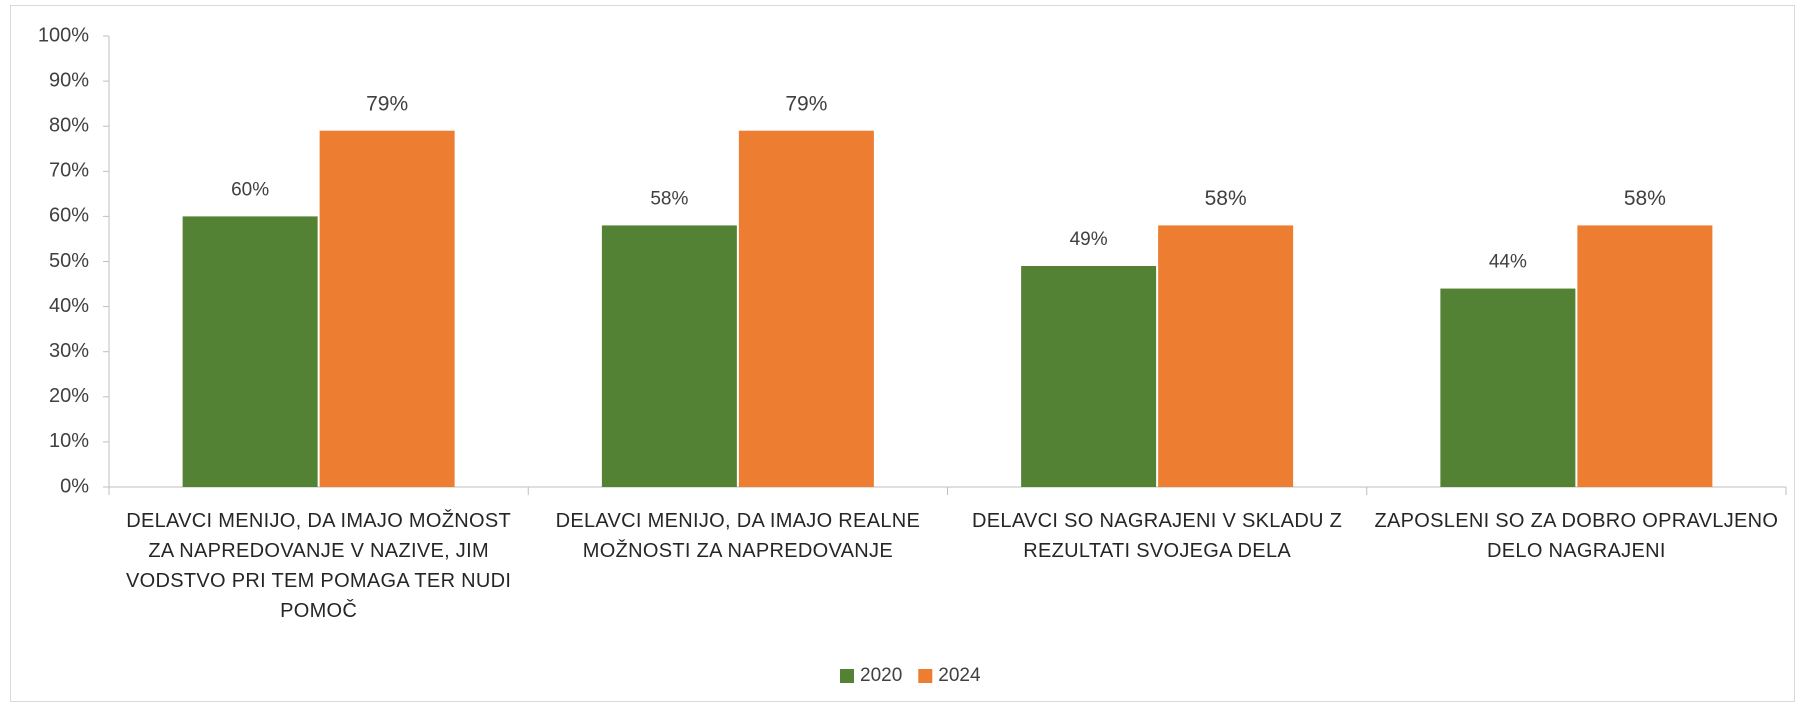 Image resolution: width=1807 pixels, height=709 pixels. What do you see at coordinates (69, 306) in the screenshot?
I see `y-tick-label: 40%` at bounding box center [69, 306].